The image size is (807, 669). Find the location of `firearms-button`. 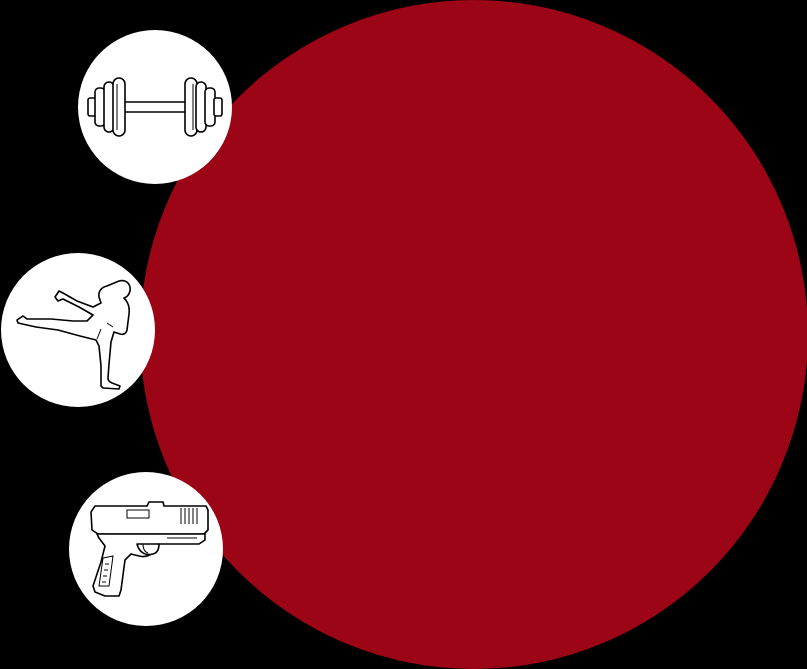

firearms-button is located at coordinates (146, 549).